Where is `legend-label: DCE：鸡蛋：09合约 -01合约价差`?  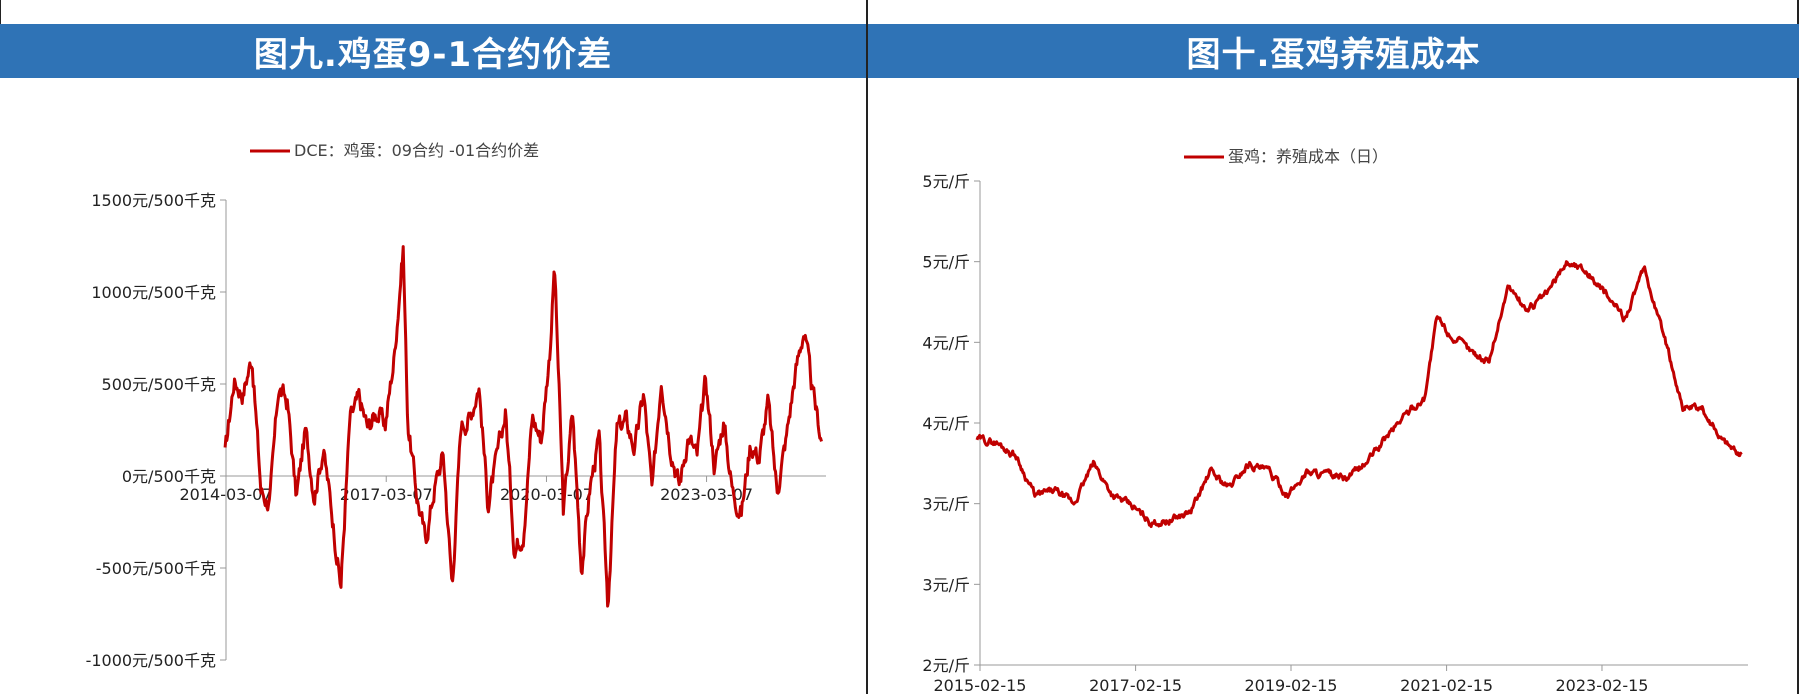
legend-label: DCE：鸡蛋：09合约 -01合约价差 is located at coordinates (416, 150).